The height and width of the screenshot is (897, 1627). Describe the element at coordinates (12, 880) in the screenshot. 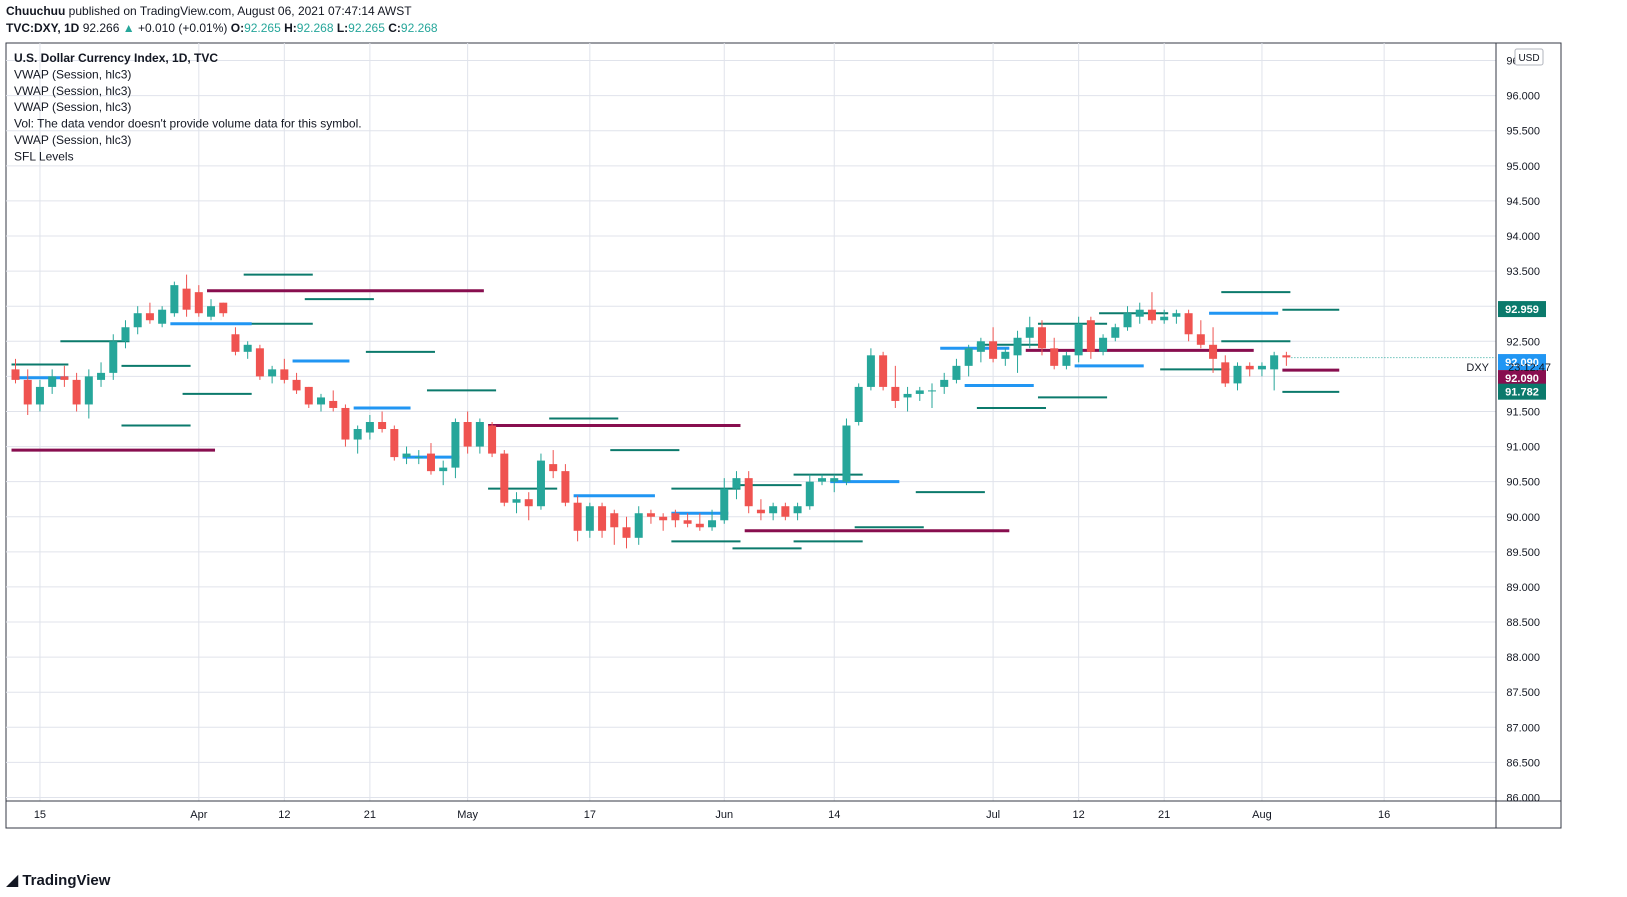

I see `tradingview-logo-icon: ◢` at that location.